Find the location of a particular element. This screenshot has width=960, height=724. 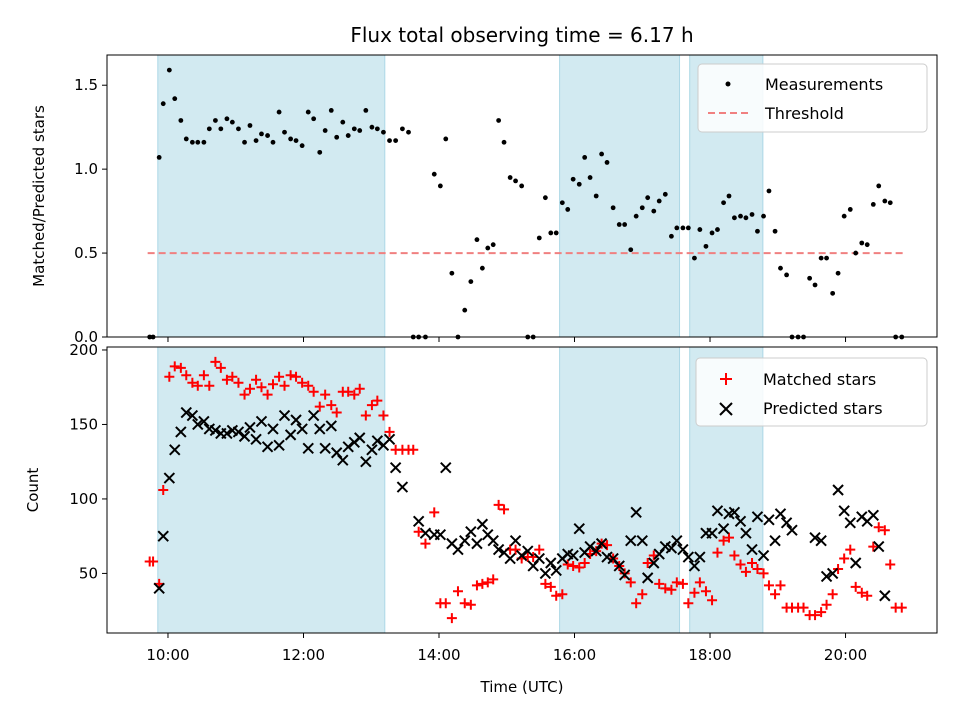

x-tick-label: 16:00 is located at coordinates (574, 655).